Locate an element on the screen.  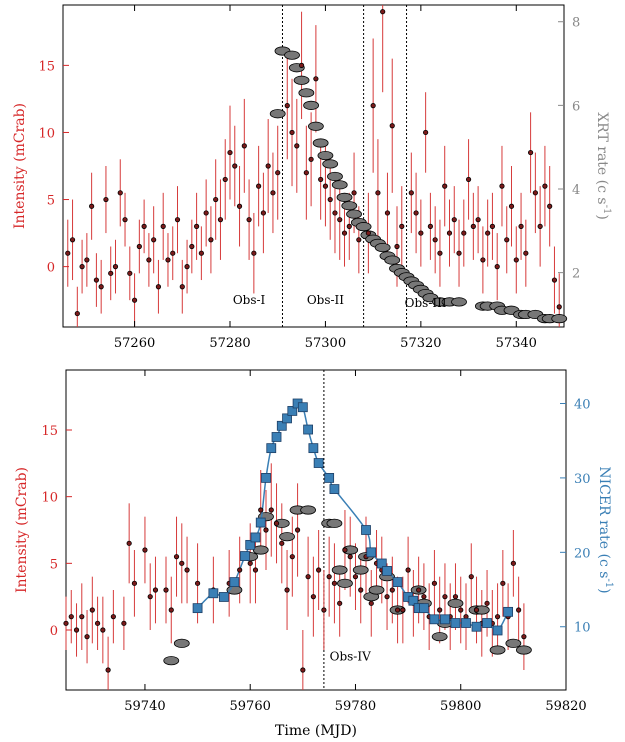
y-right-tick-label: 10 is located at coordinates (582, 628).